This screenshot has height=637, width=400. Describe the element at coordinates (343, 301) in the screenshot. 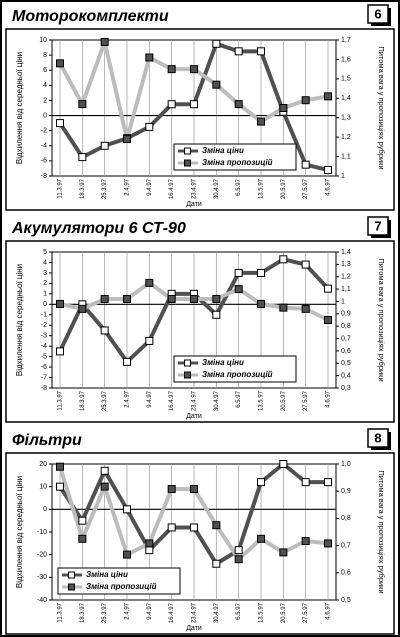

I see `y2-tick-label: 1` at that location.